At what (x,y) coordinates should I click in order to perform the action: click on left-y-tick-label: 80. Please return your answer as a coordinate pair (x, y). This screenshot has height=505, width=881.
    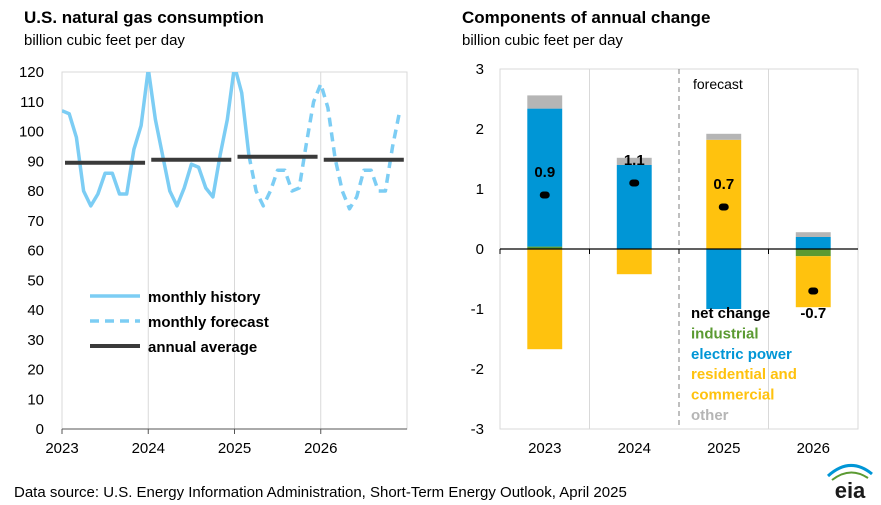
    Looking at the image, I should click on (35, 191).